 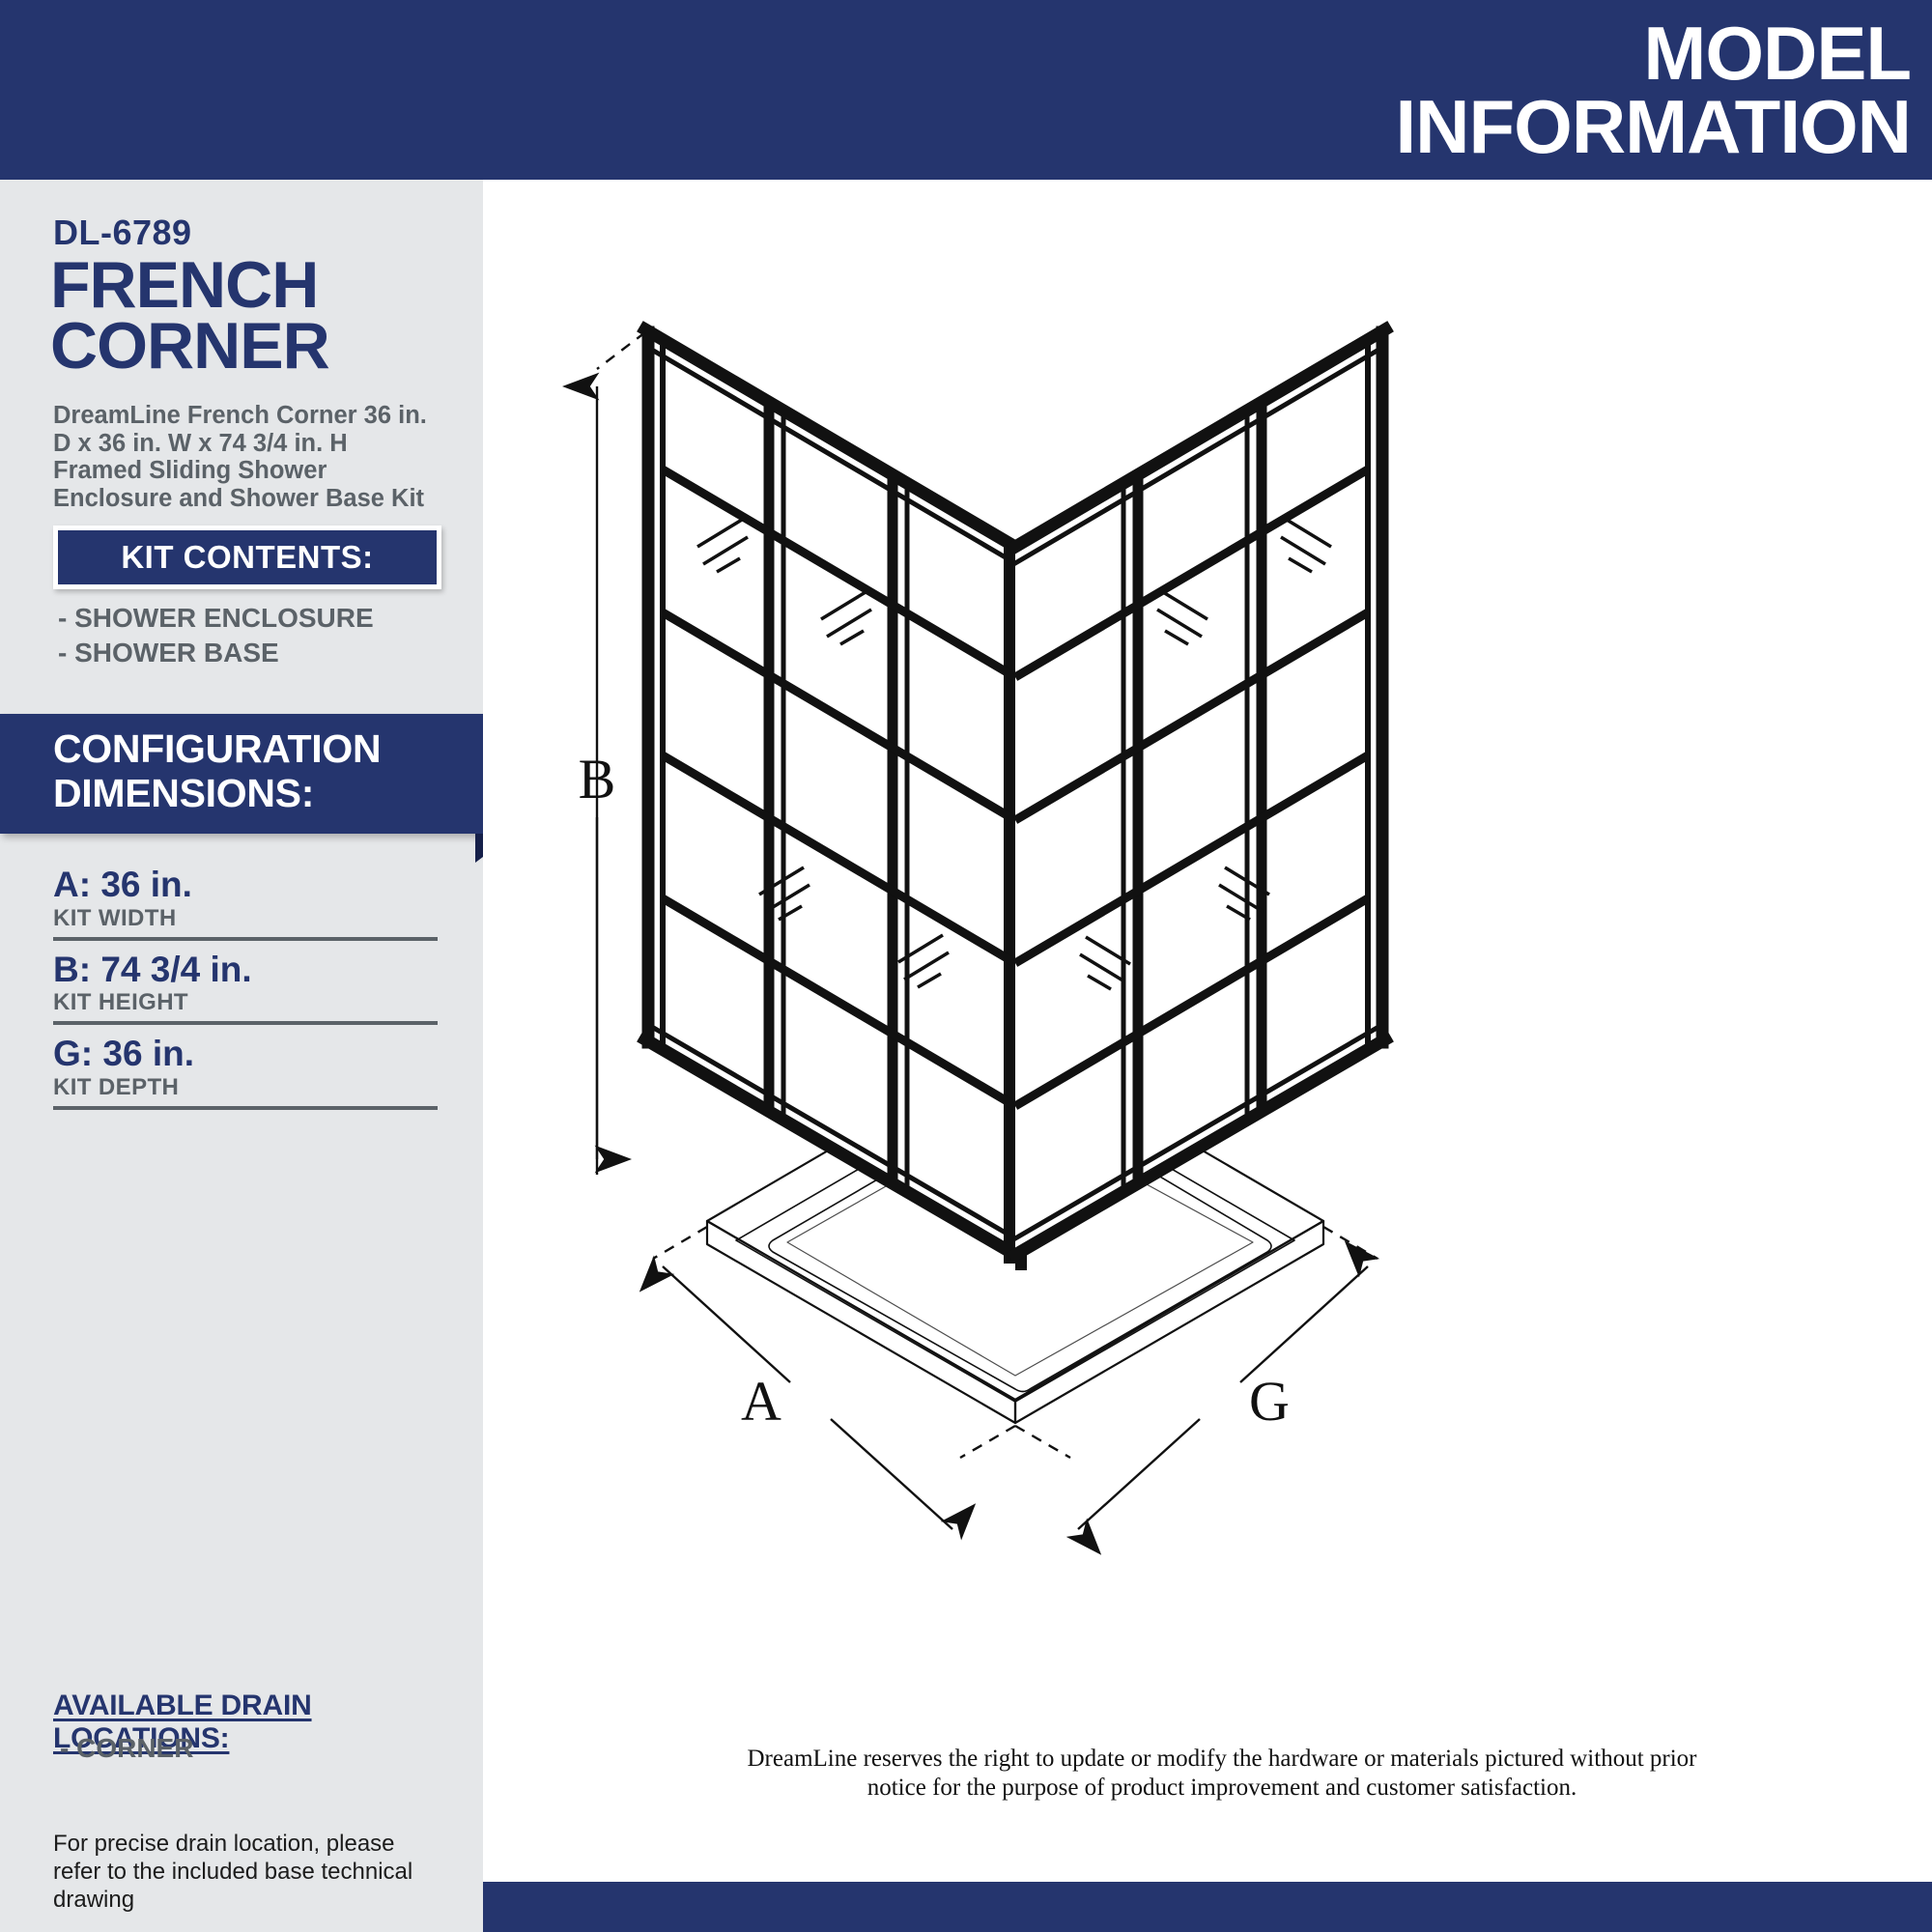 I want to click on kit-contents-header: KIT CONTENTS:, so click(x=247, y=557).